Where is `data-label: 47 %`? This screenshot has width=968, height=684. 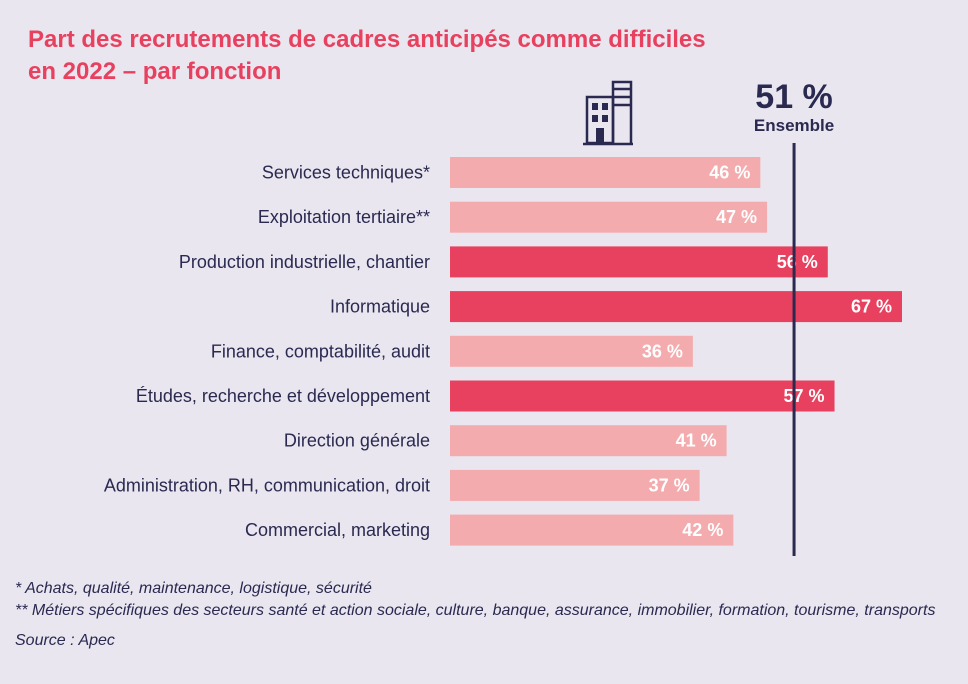 data-label: 47 % is located at coordinates (736, 217).